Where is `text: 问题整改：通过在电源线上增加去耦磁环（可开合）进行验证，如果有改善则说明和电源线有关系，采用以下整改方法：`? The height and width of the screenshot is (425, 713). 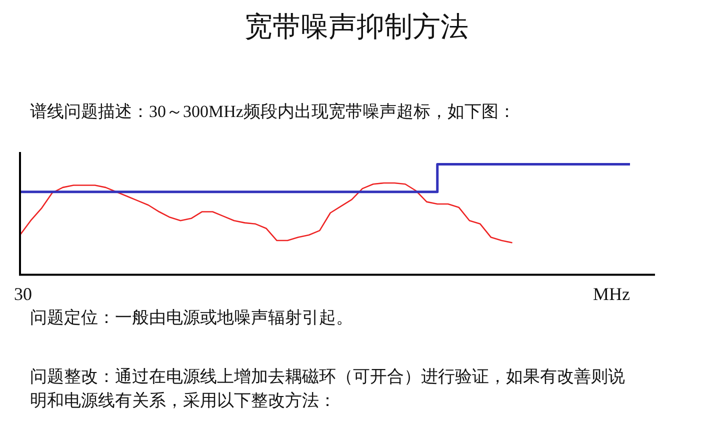 text: 问题整改：通过在电源线上增加去耦磁环（可开合）进行验证，如果有改善则说明和电源线有关系，采用以下整改方法： is located at coordinates (328, 389).